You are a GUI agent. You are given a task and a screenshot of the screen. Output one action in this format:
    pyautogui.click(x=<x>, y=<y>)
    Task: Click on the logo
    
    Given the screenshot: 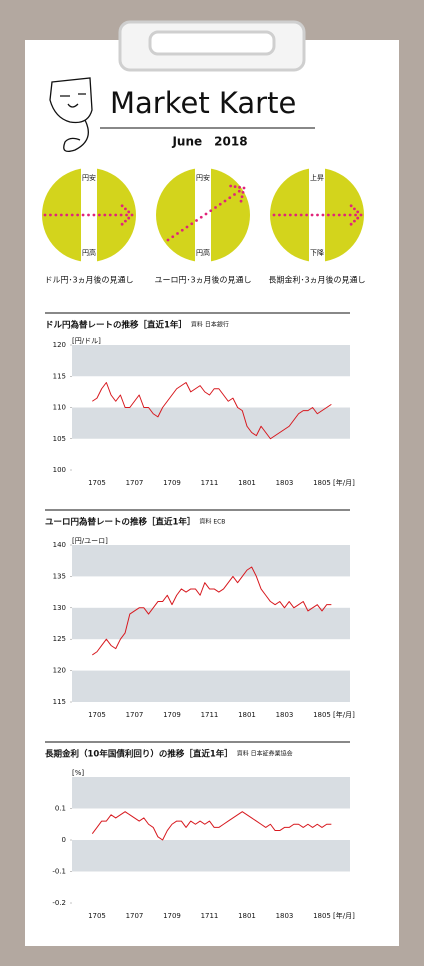 What is the action you would take?
    pyautogui.click(x=71, y=115)
    